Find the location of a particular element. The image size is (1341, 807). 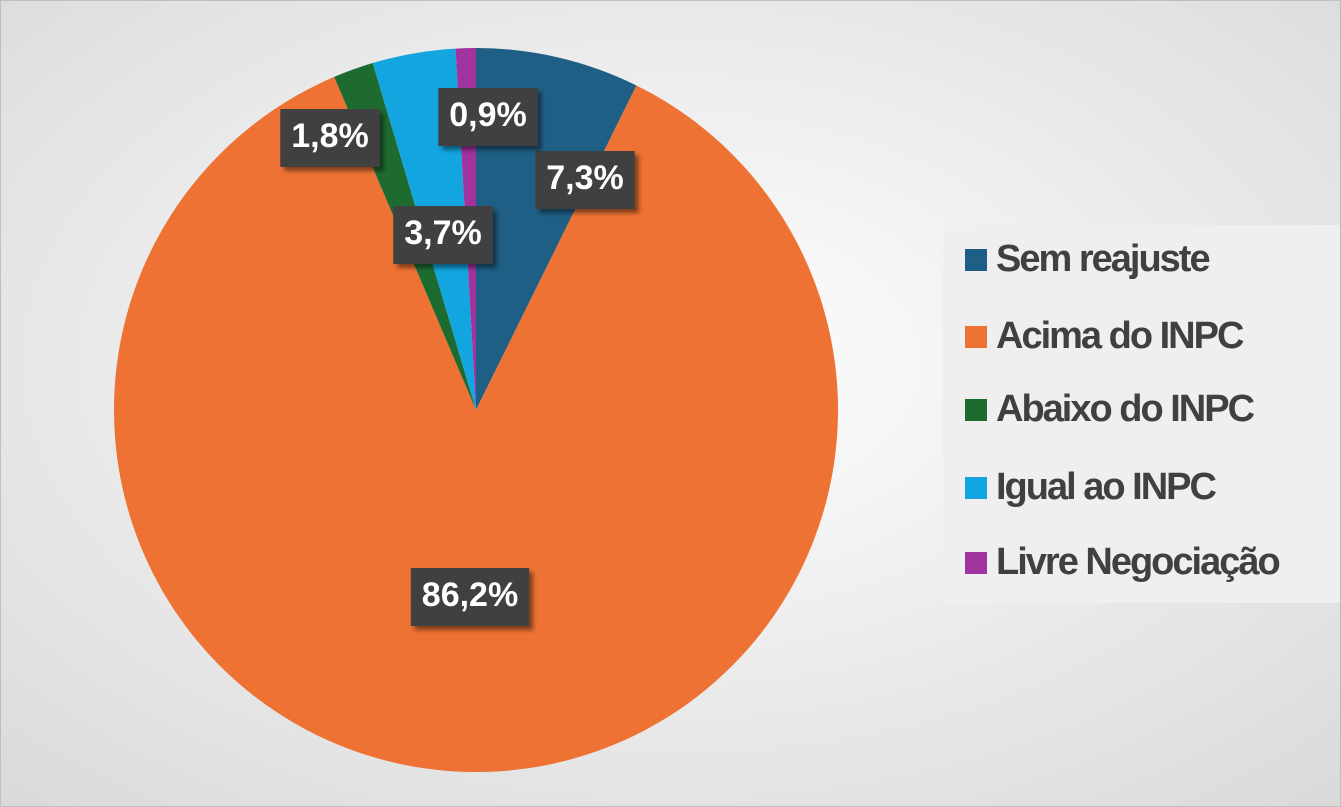

data-label-text: 86,2% is located at coordinates (470, 595).